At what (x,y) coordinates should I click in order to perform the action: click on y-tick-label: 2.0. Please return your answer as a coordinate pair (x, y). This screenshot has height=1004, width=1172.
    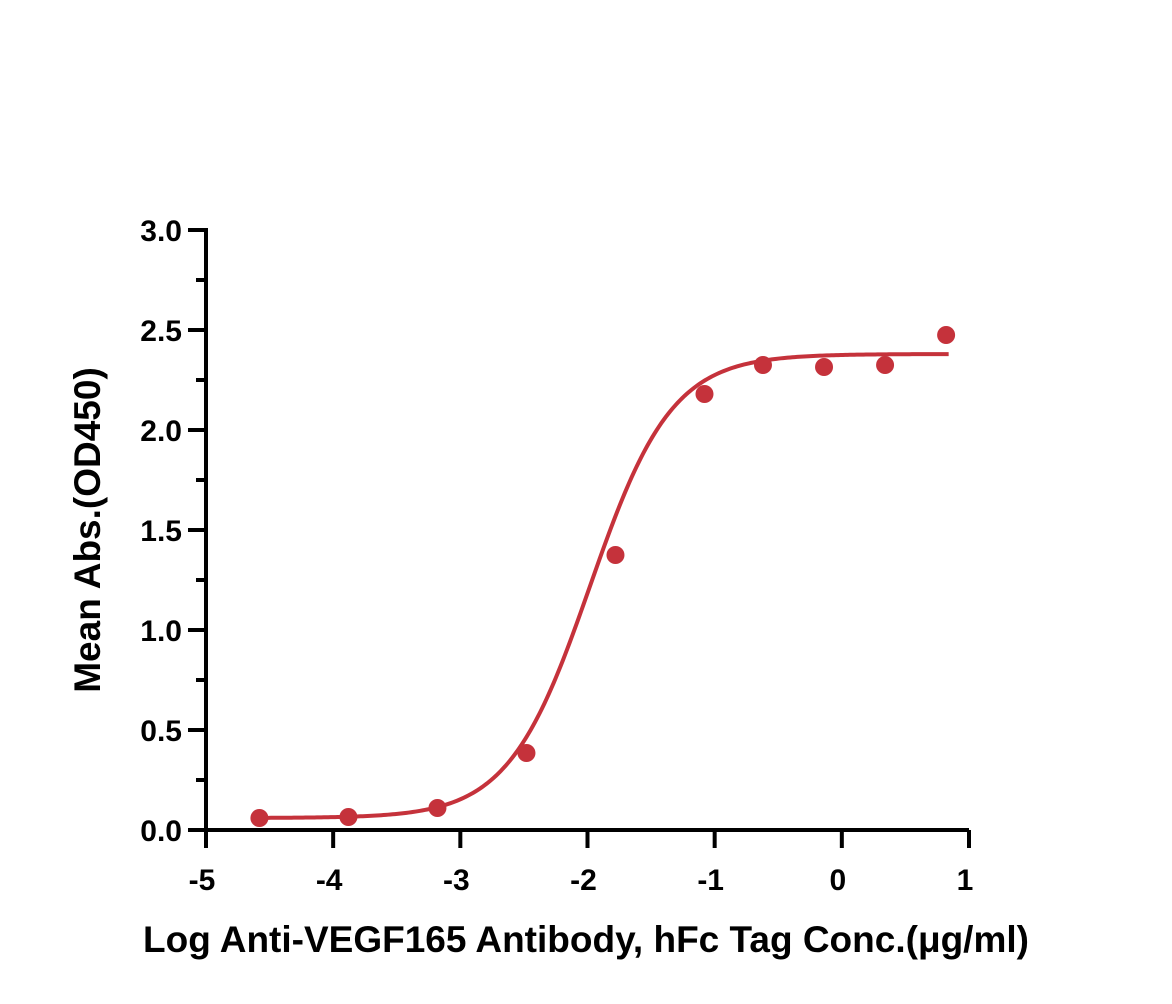
    Looking at the image, I should click on (161, 431).